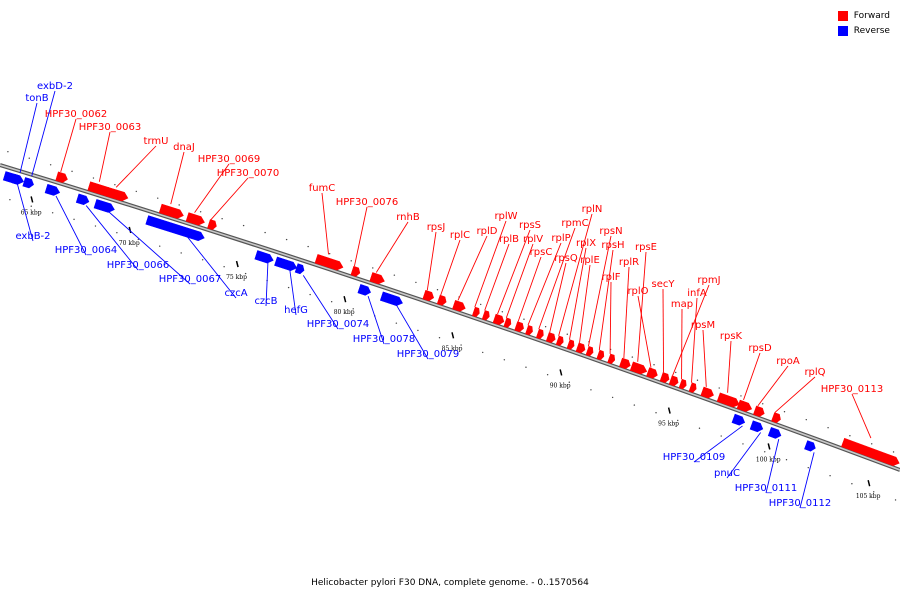 This screenshot has height=600, width=900. Describe the element at coordinates (871, 15) in the screenshot. I see `legend-forward-label: Forward` at that location.